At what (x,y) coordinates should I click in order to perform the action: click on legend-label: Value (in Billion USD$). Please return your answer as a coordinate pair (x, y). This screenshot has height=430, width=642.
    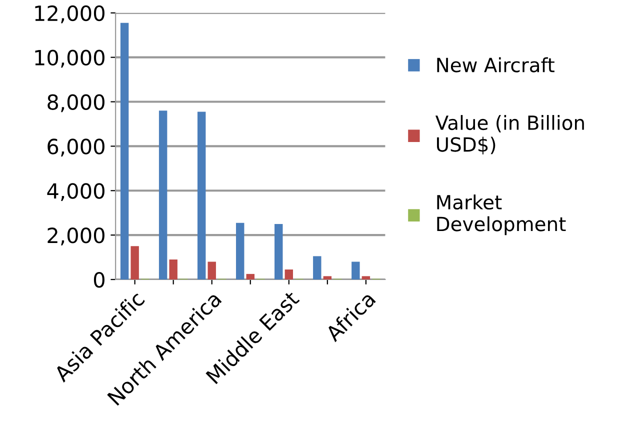
    Looking at the image, I should click on (509, 134).